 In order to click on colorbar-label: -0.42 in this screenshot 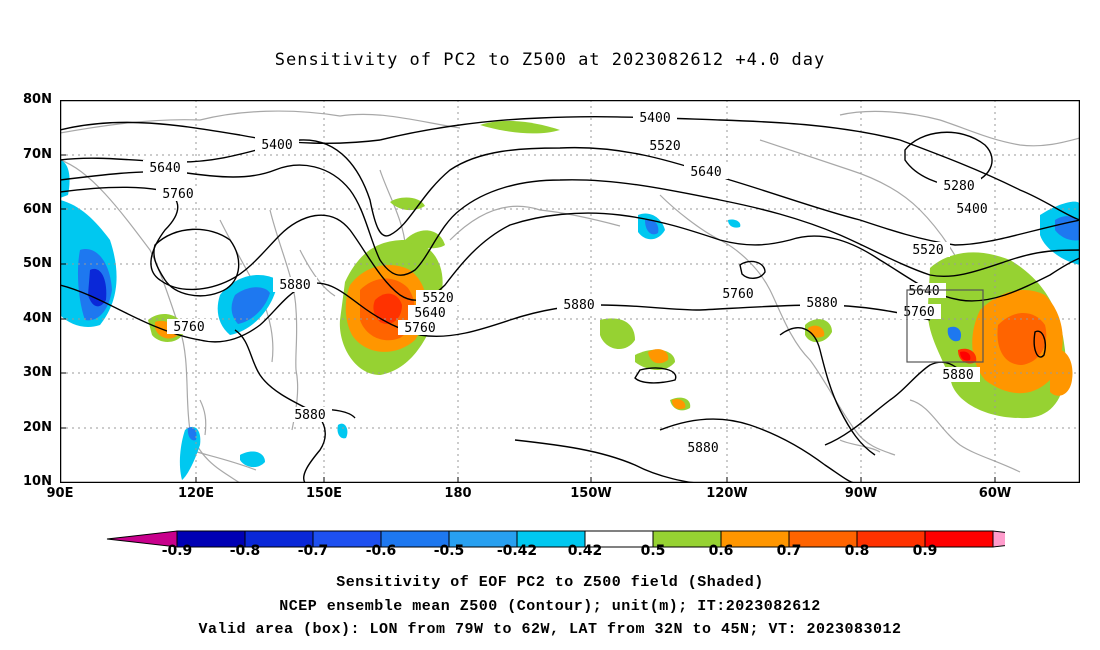, I will do `click(517, 551)`.